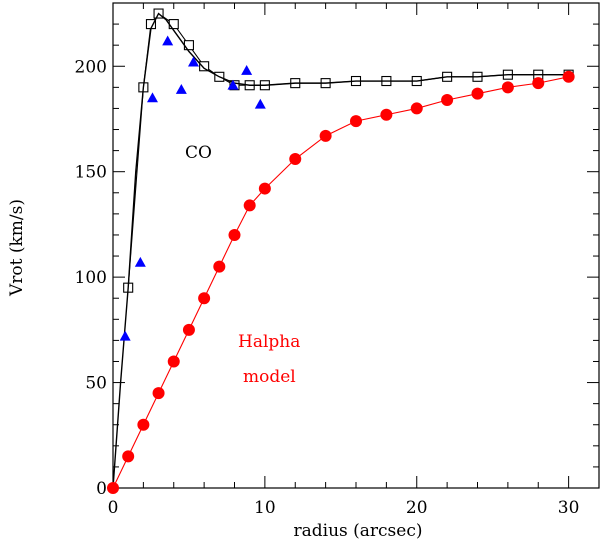 This screenshot has height=542, width=600. Describe the element at coordinates (417, 508) in the screenshot. I see `x-tick-label: 20` at that location.